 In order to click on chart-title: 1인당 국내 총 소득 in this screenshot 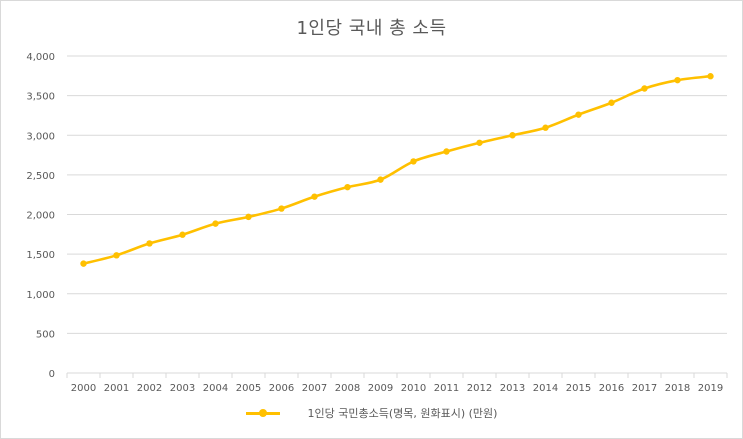, I will do `click(371, 28)`.